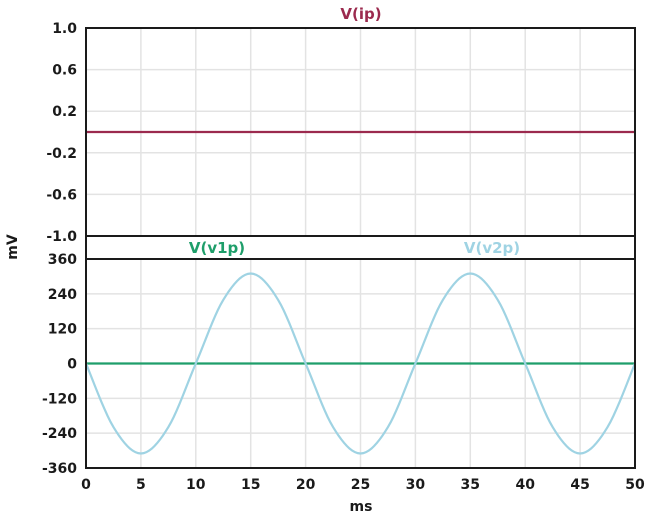 The height and width of the screenshot is (519, 651). I want to click on top-y-tick-label: -0.2, so click(61, 154).